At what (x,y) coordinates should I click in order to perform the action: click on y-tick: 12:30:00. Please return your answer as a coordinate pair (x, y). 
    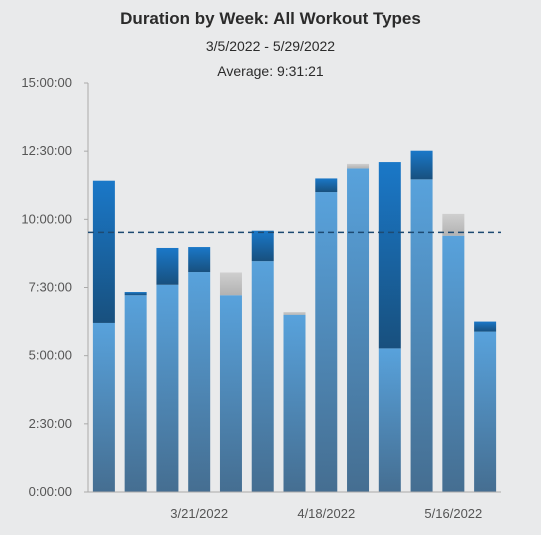
    Looking at the image, I should click on (54, 150).